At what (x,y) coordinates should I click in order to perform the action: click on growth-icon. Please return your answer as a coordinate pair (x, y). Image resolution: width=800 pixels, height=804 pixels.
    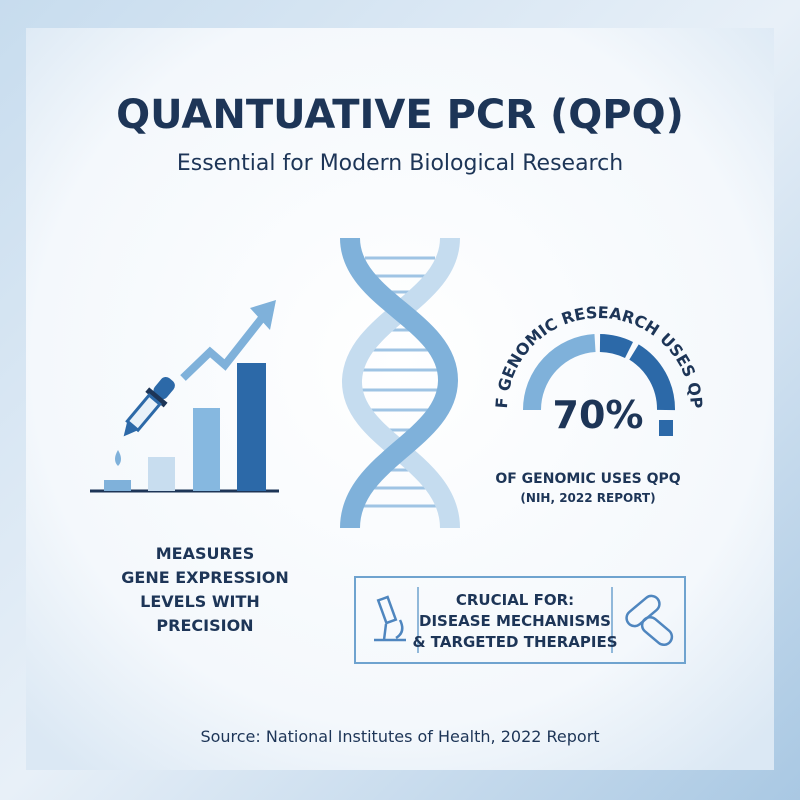
    Looking at the image, I should click on (184, 396).